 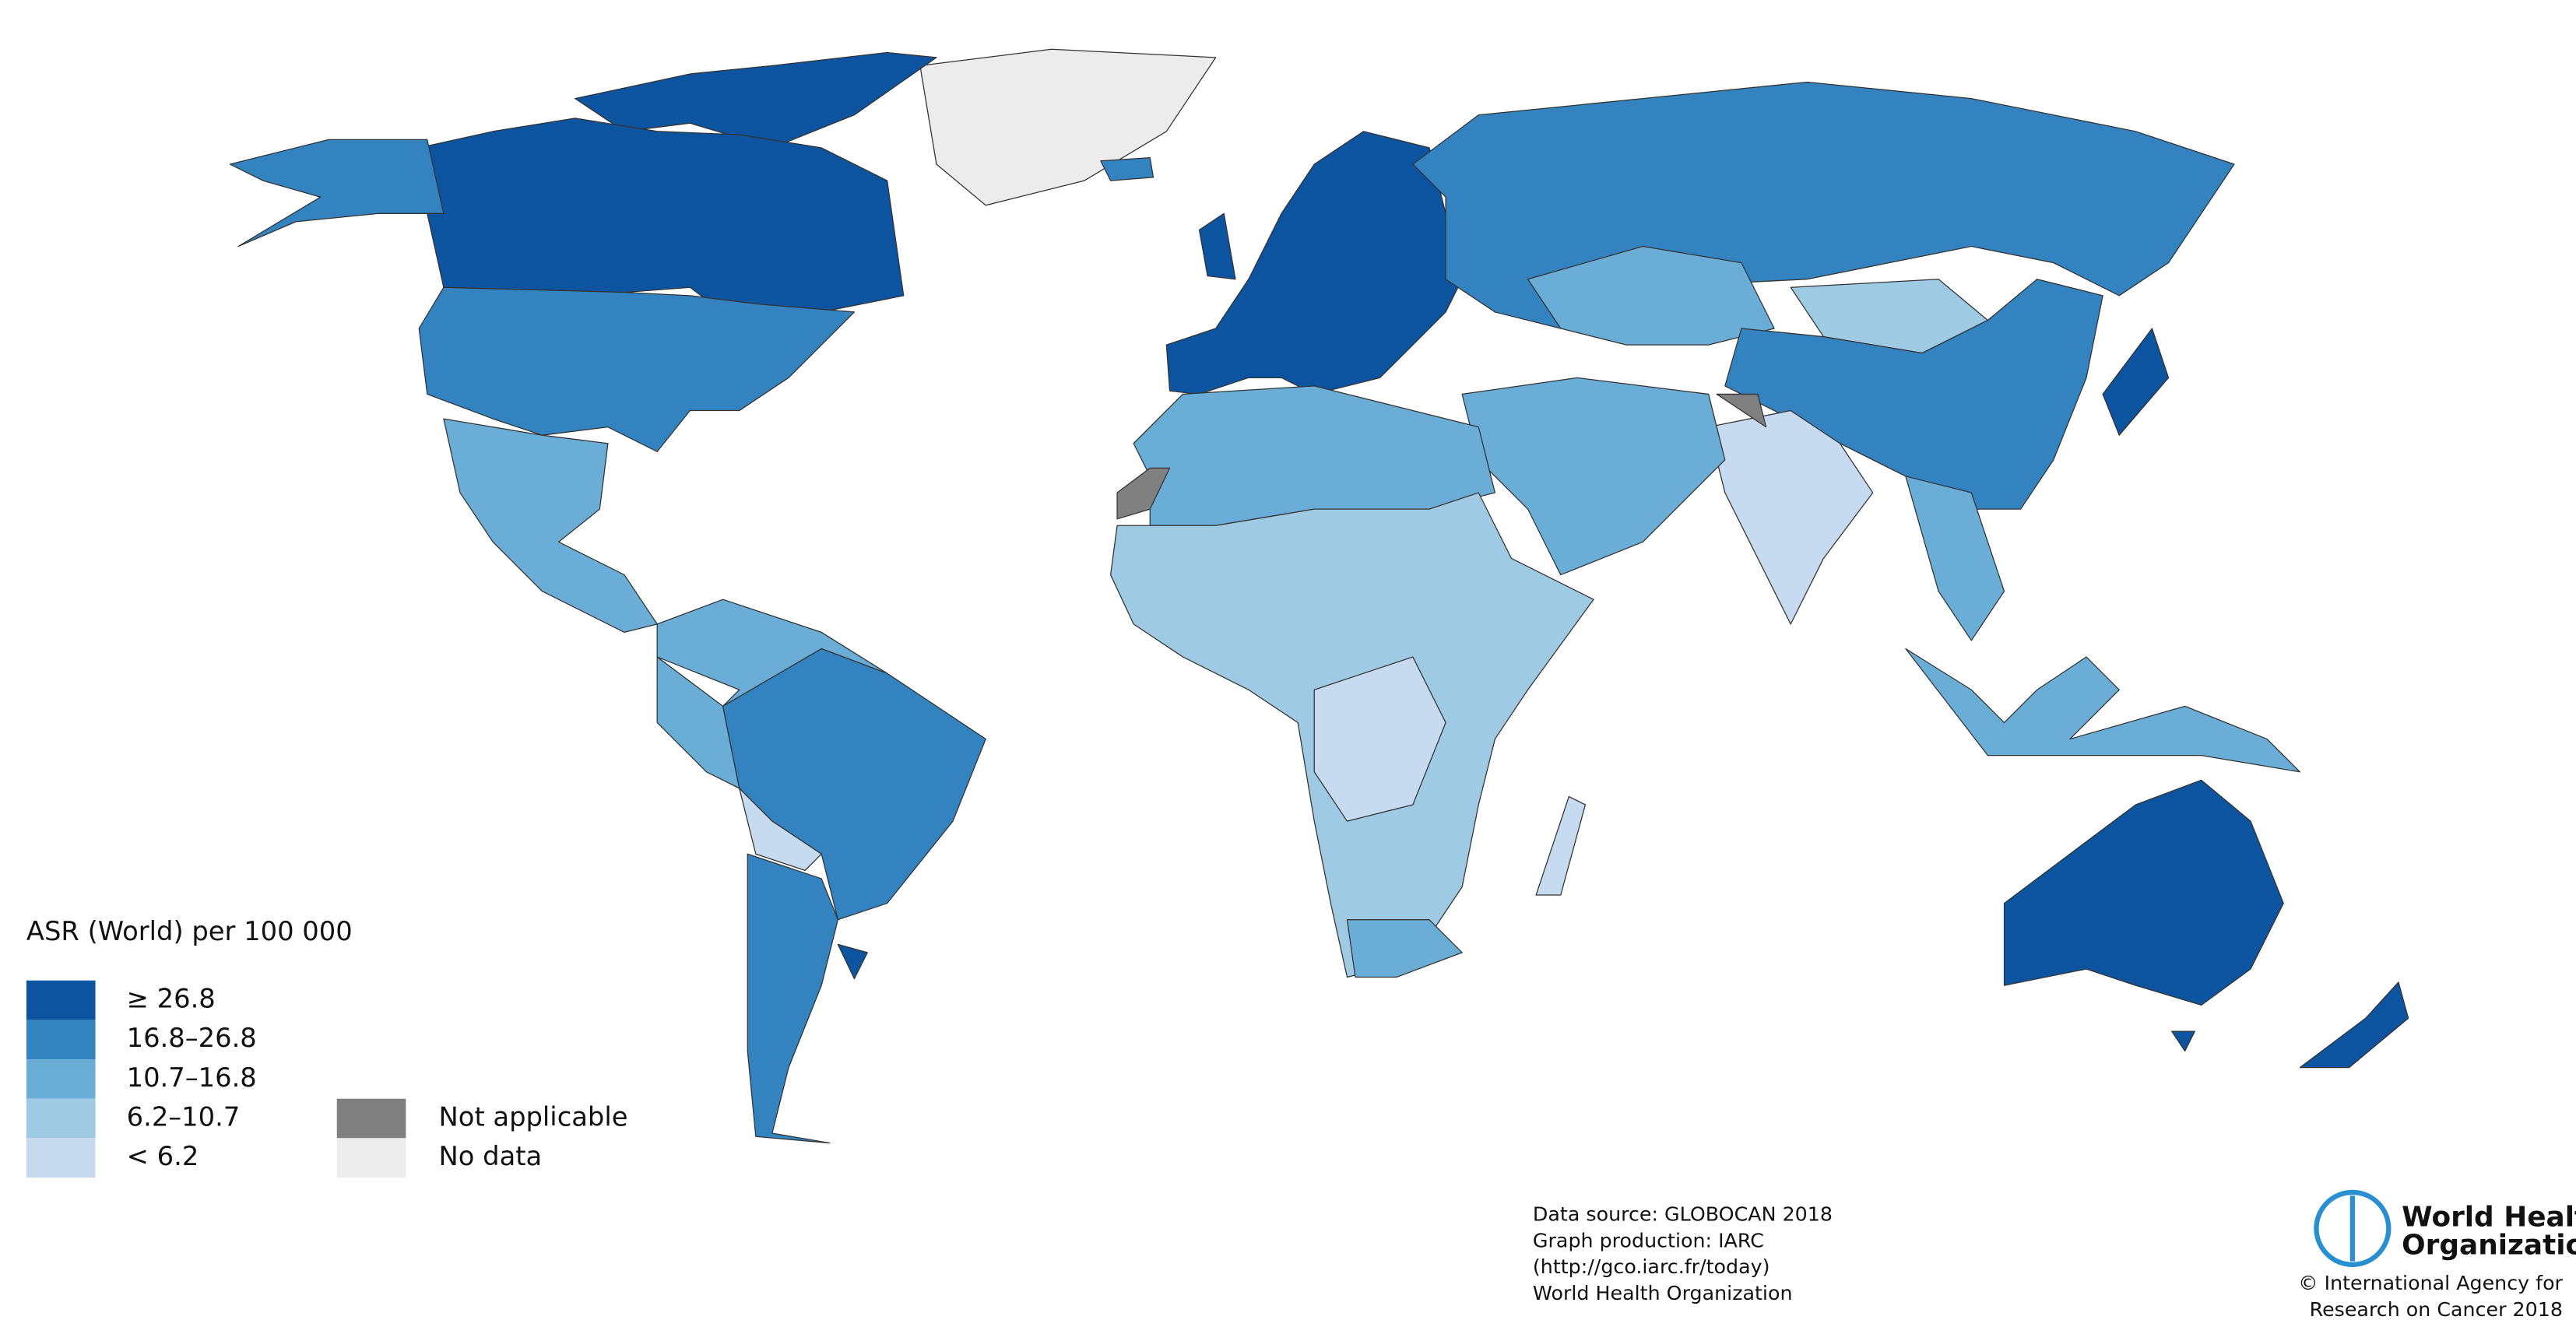 I want to click on legend-label: 6.2–10.7, so click(x=184, y=1117).